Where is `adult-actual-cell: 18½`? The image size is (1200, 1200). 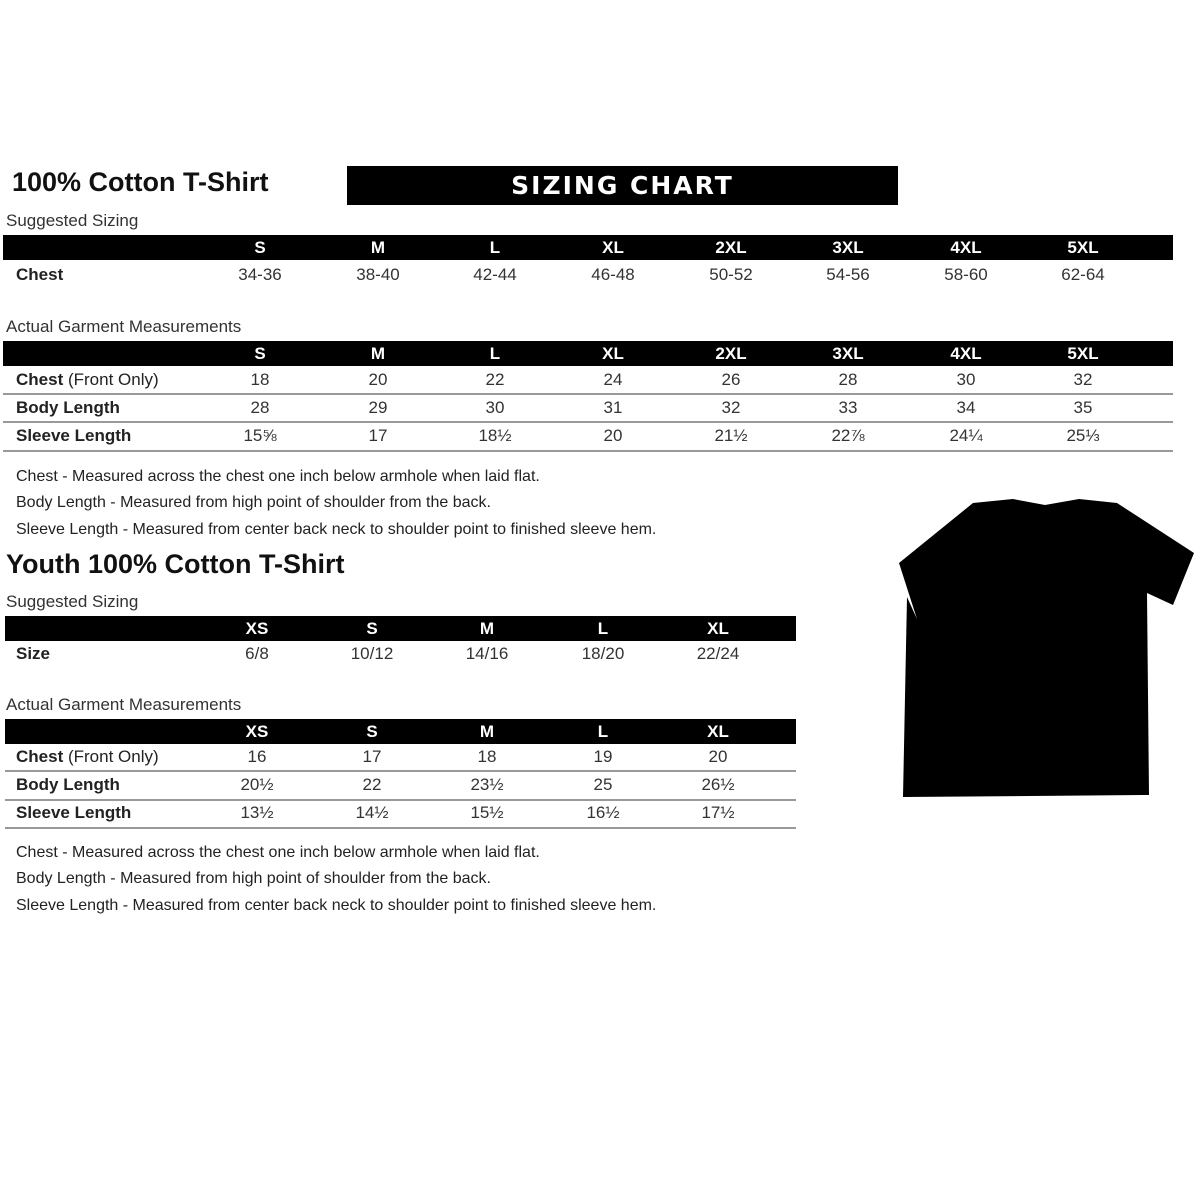
adult-actual-cell: 18½ is located at coordinates (495, 435).